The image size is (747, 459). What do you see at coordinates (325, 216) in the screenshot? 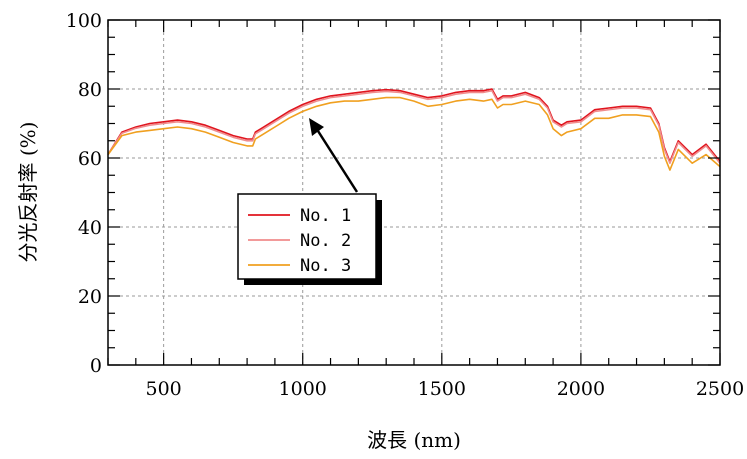
I see `legend-label-1: No. 1` at bounding box center [325, 216].